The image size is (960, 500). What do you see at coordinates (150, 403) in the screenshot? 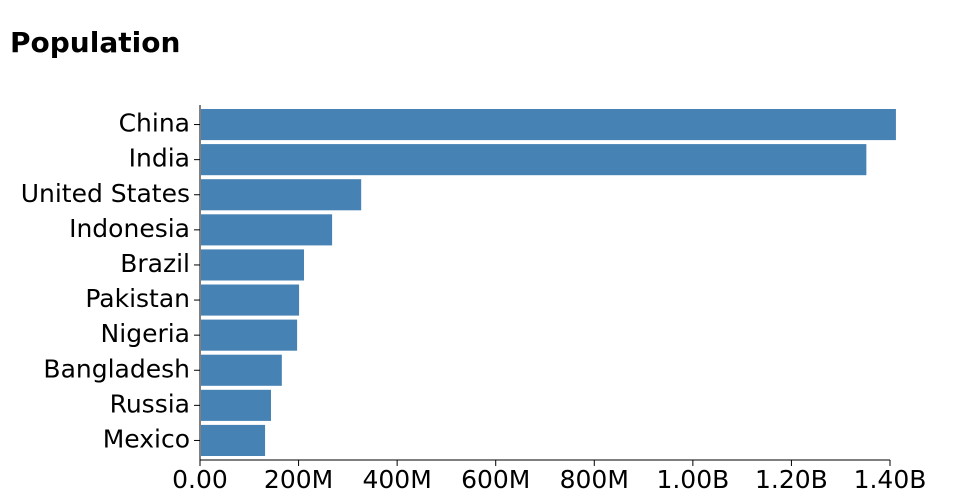
I see `y-tick-label: Russia` at bounding box center [150, 403].